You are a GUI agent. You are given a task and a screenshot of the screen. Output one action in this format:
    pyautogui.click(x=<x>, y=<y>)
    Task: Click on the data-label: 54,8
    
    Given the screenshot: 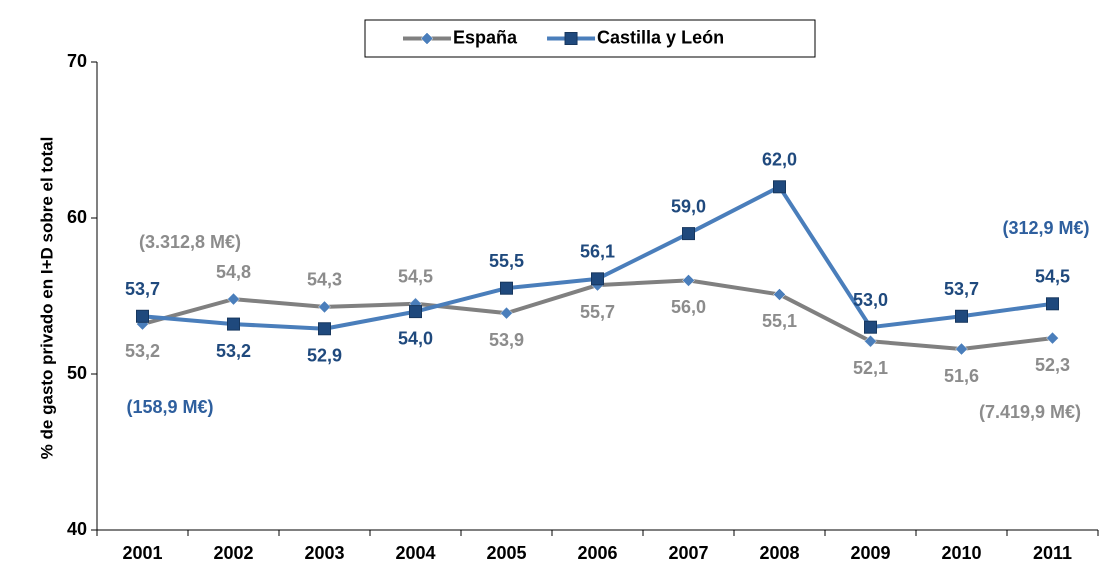 What is the action you would take?
    pyautogui.click(x=233, y=272)
    